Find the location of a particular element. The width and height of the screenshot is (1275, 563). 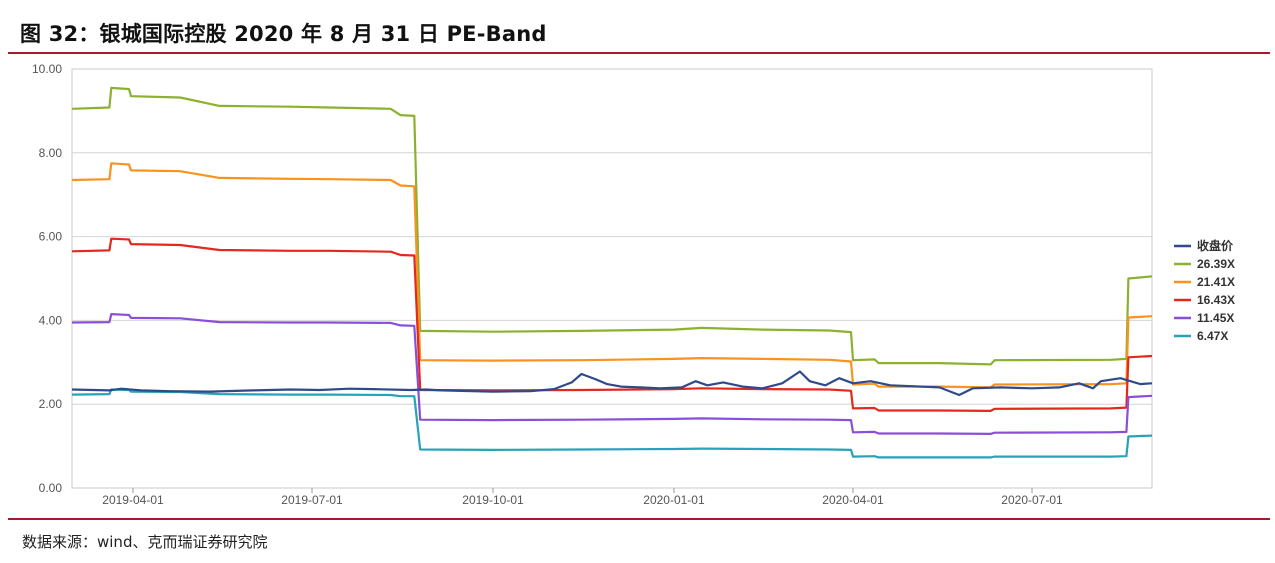

x-tick-label: 2019-04-01 is located at coordinates (133, 500).